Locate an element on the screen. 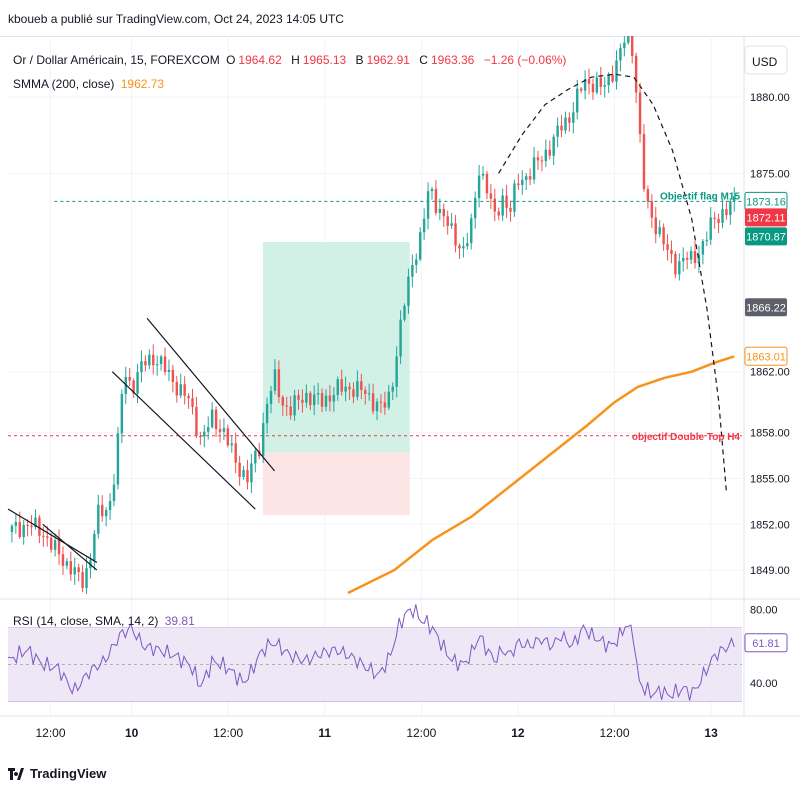  stop-loss-zone is located at coordinates (336, 484).